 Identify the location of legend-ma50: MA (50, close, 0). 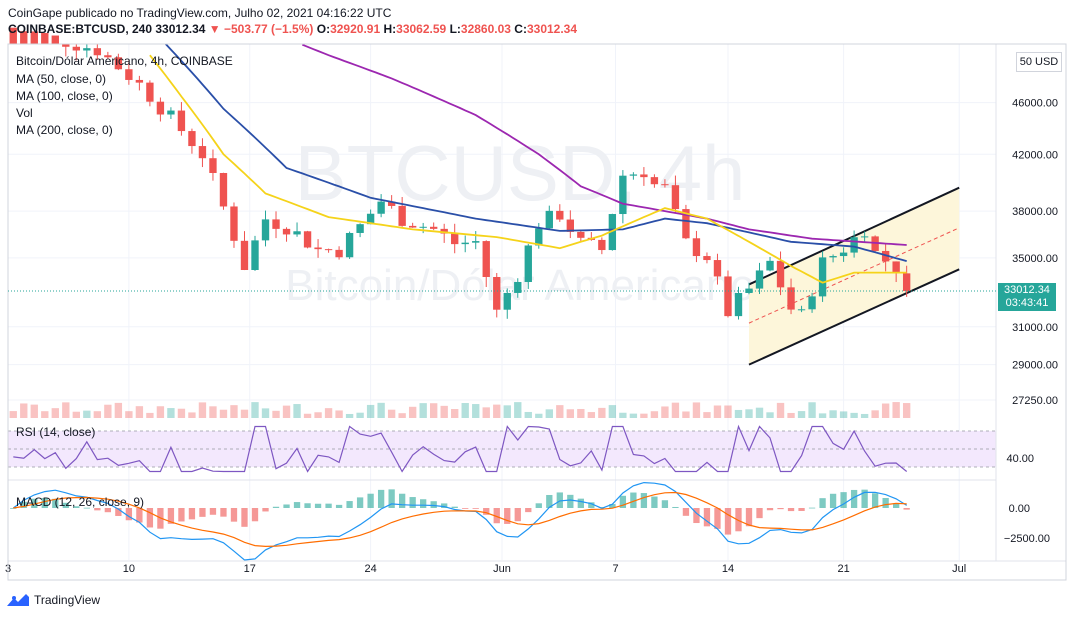
(61, 79).